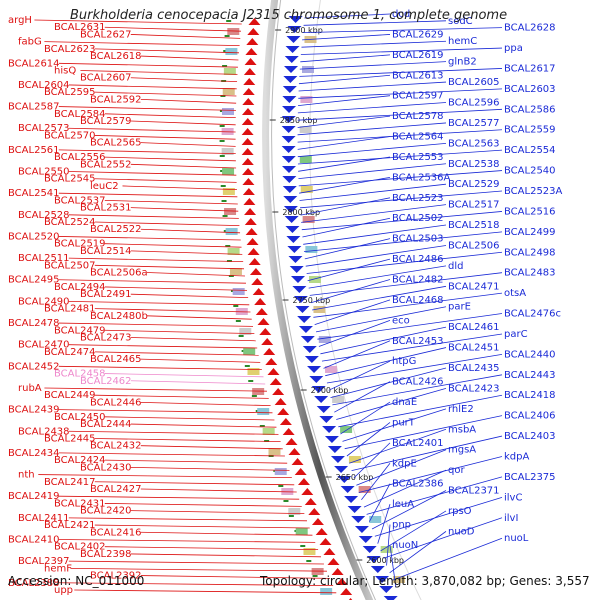  I want to click on reverse-gene-label: BCAL2506, so click(474, 245).